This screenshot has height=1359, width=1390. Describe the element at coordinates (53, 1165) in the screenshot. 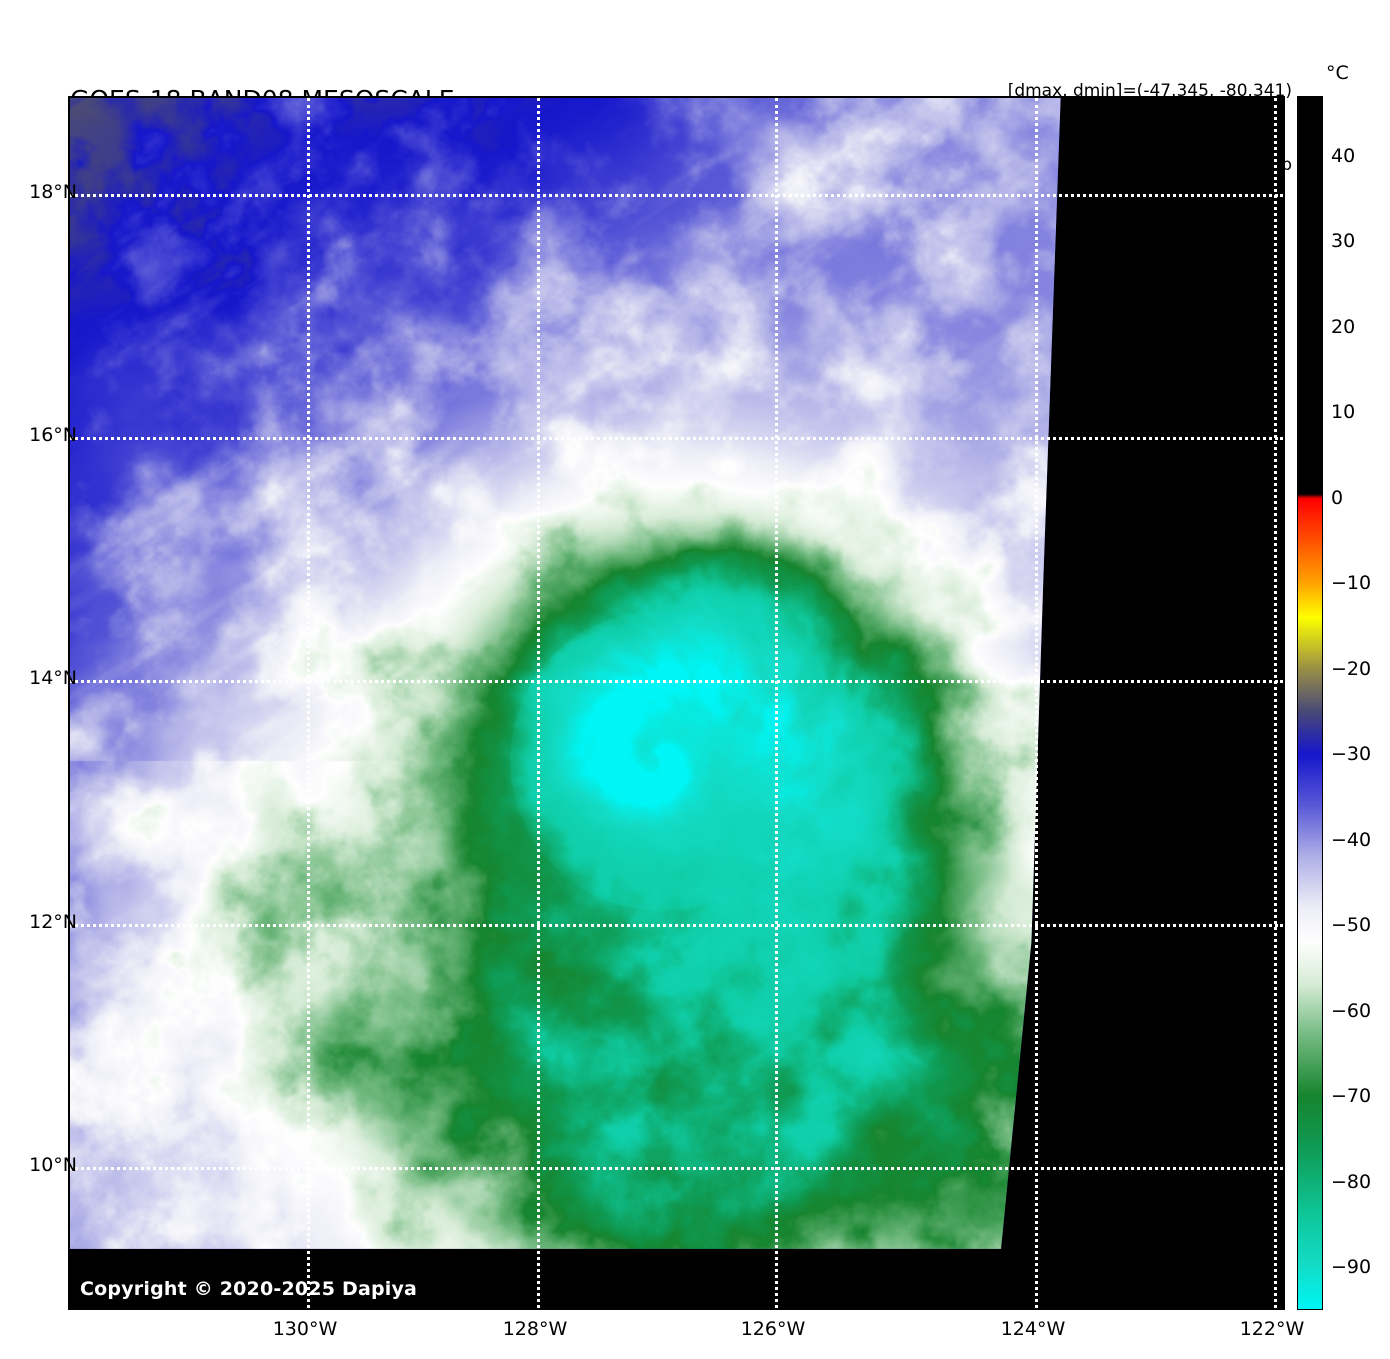

I see `lat-tick-10°N: 10°N` at that location.